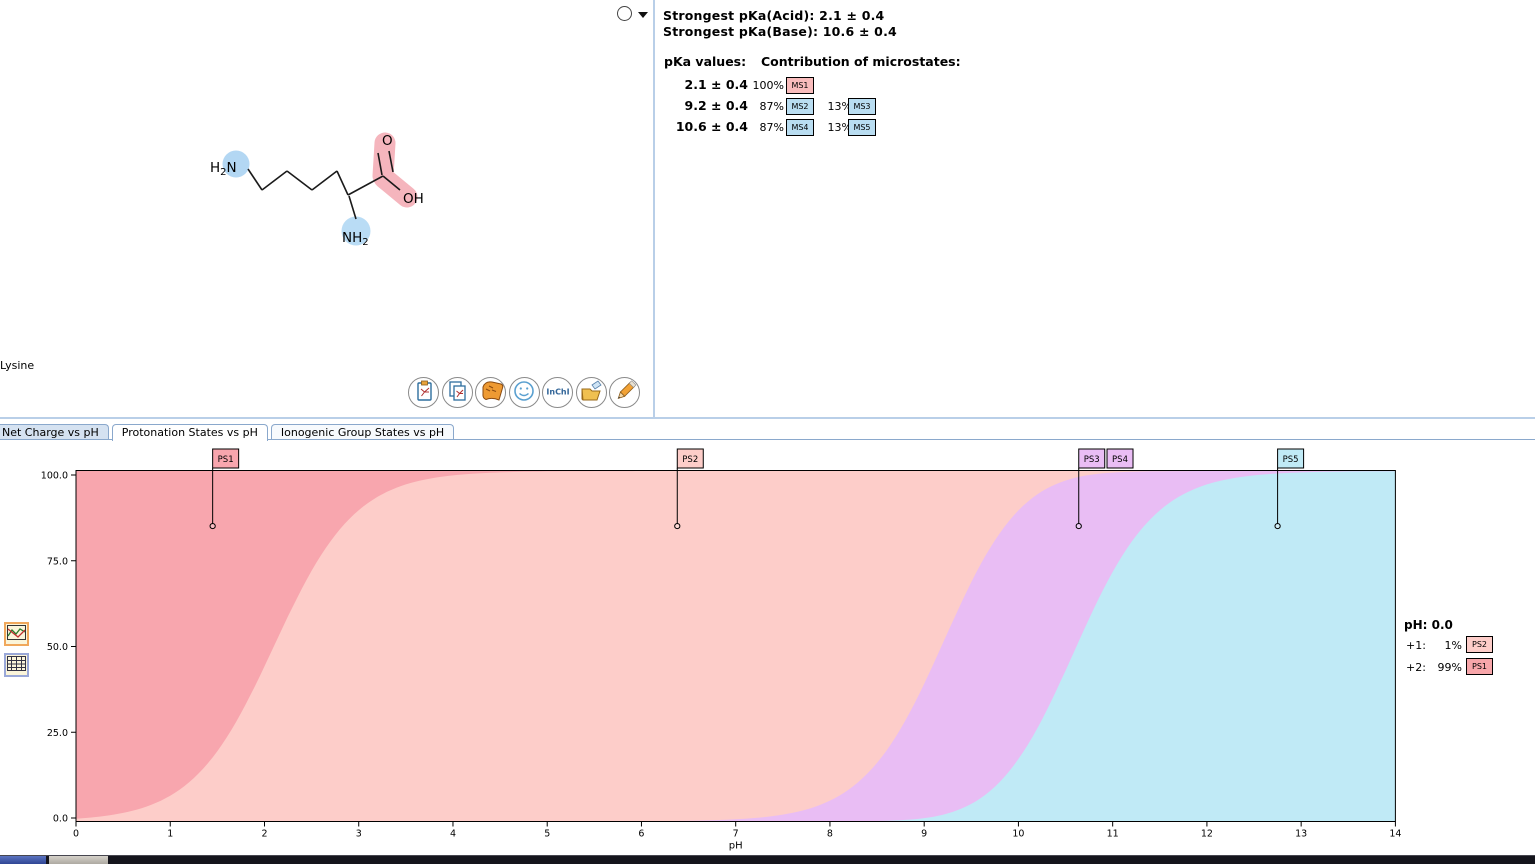 This screenshot has width=1535, height=864. What do you see at coordinates (780, 31) in the screenshot?
I see `strongest-base-pka: Strongest pKa(Base): 10.6 ± 0.4` at bounding box center [780, 31].